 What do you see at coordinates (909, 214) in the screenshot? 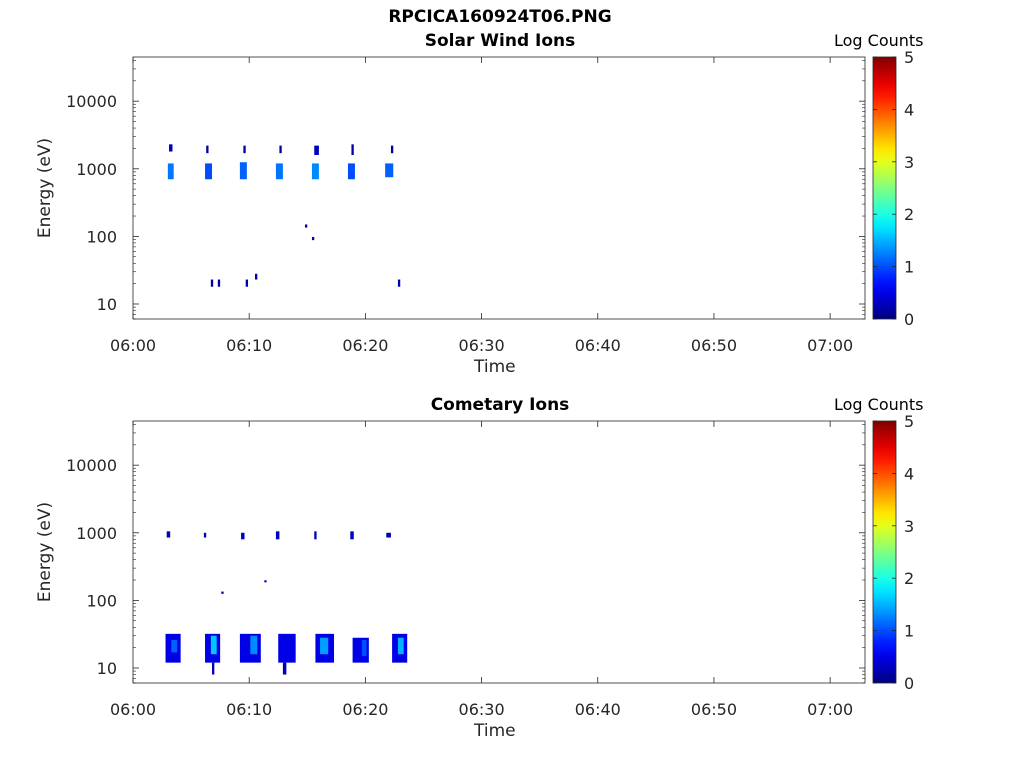
I see `panel1-colorbar-tick-label: 2` at bounding box center [909, 214].